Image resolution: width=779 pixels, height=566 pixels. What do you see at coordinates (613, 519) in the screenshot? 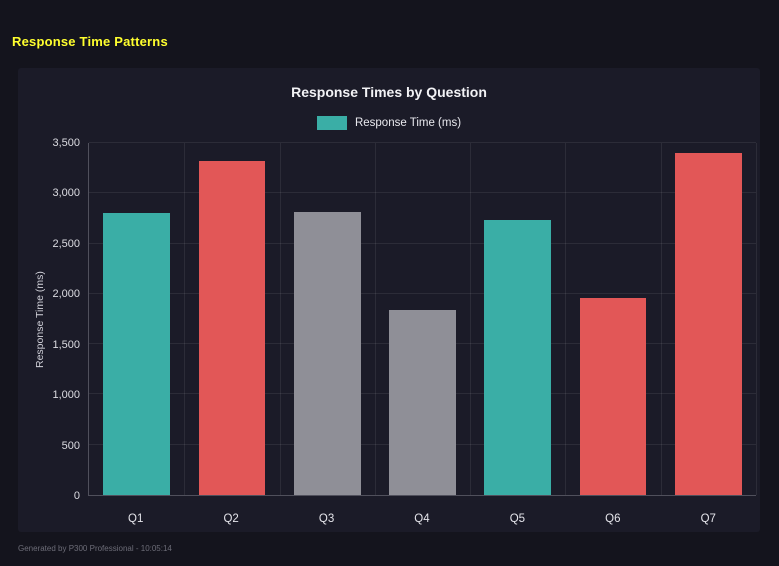
I see `x-tick-label: Q6` at bounding box center [613, 519].